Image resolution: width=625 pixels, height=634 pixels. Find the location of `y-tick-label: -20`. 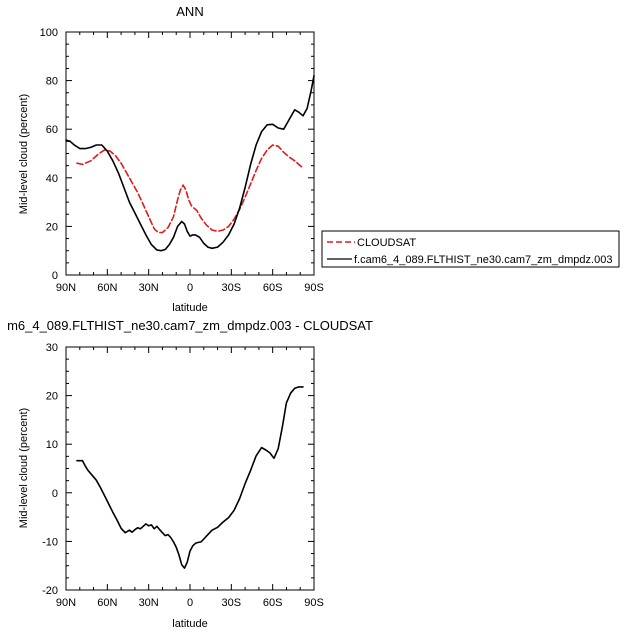

y-tick-label: -20 is located at coordinates (50, 591).